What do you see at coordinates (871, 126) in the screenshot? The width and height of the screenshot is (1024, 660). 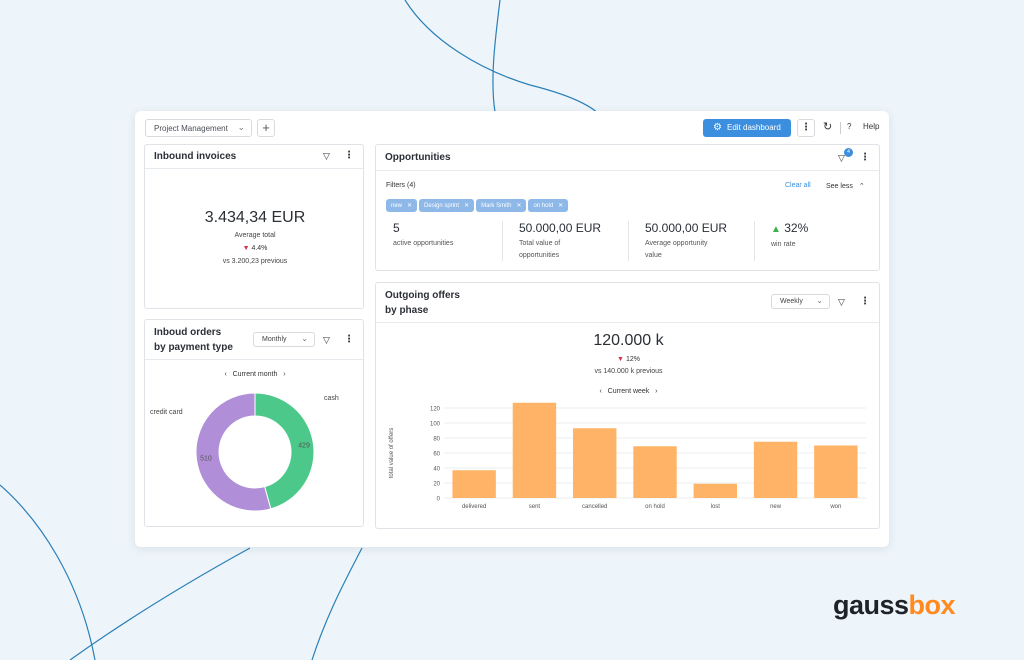 I see `help-link: Help` at bounding box center [871, 126].